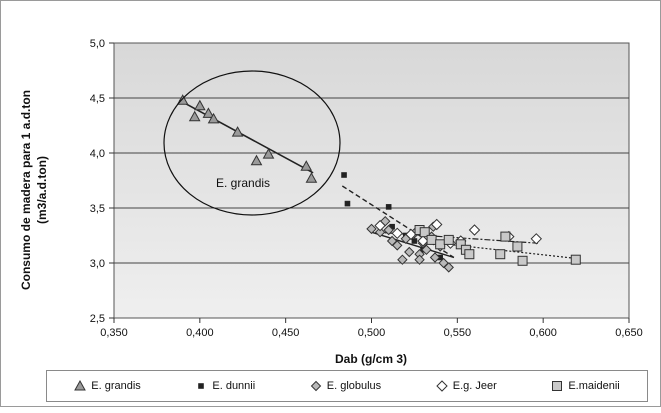 The width and height of the screenshot is (661, 413). I want to click on y-tick-label: 4,0, so click(97, 154).